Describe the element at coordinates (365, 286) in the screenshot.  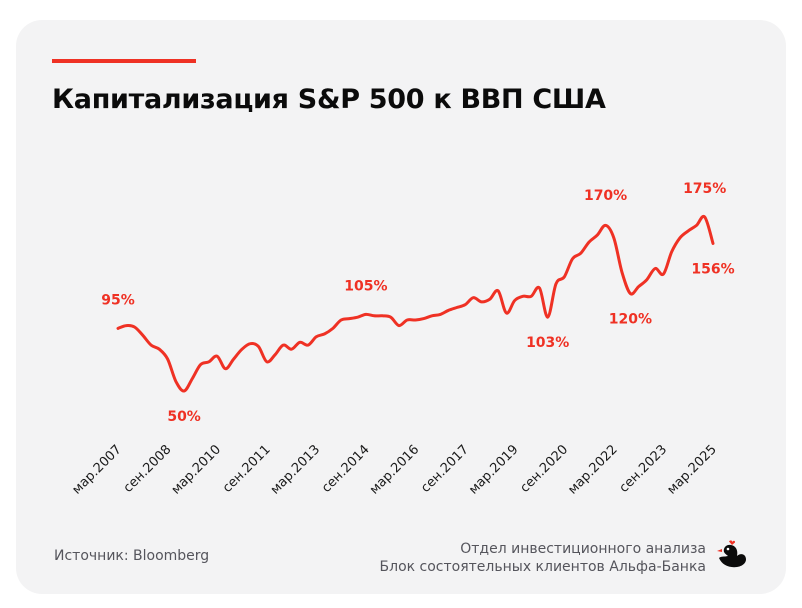
I see `data-label: 105%` at that location.